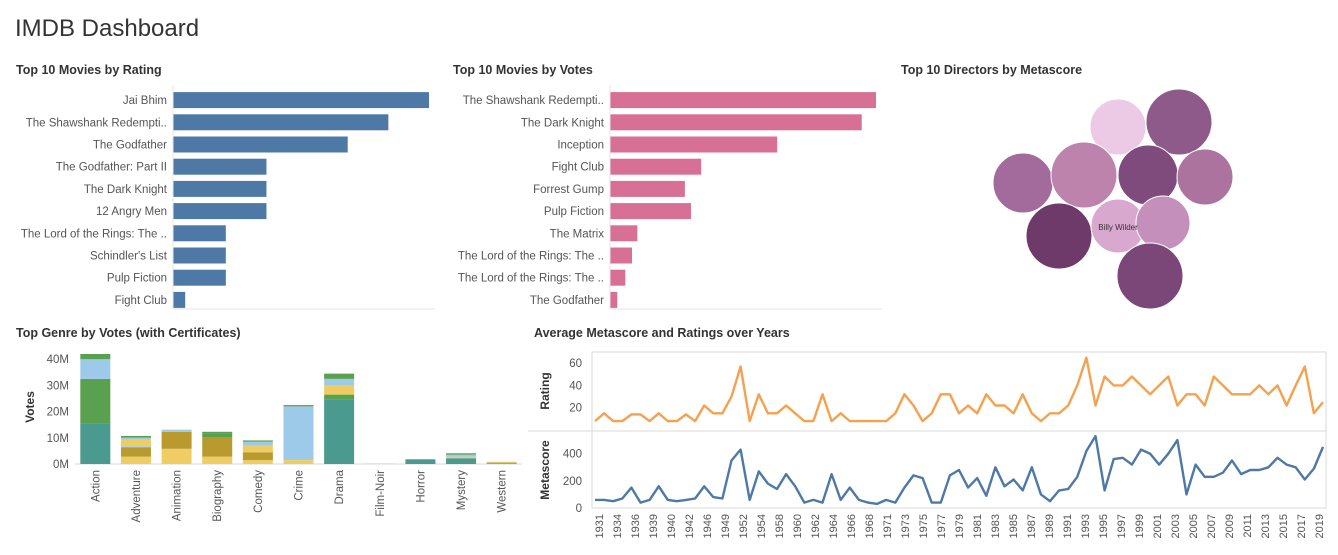 This screenshot has height=555, width=1338. What do you see at coordinates (523, 70) in the screenshot?
I see `top-votes-title: Top 10 Movies by Votes` at bounding box center [523, 70].